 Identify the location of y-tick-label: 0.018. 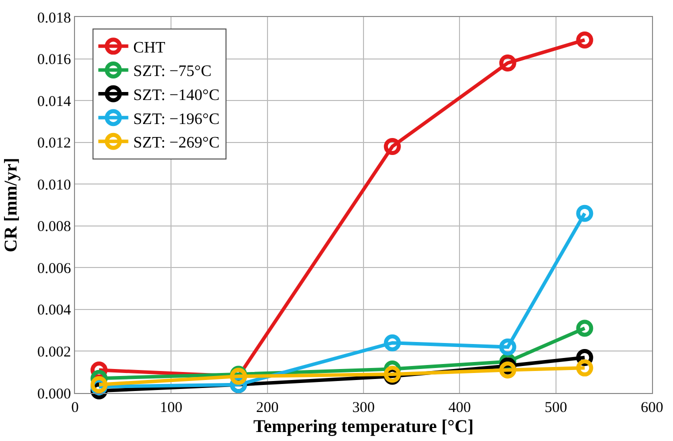
(54, 18).